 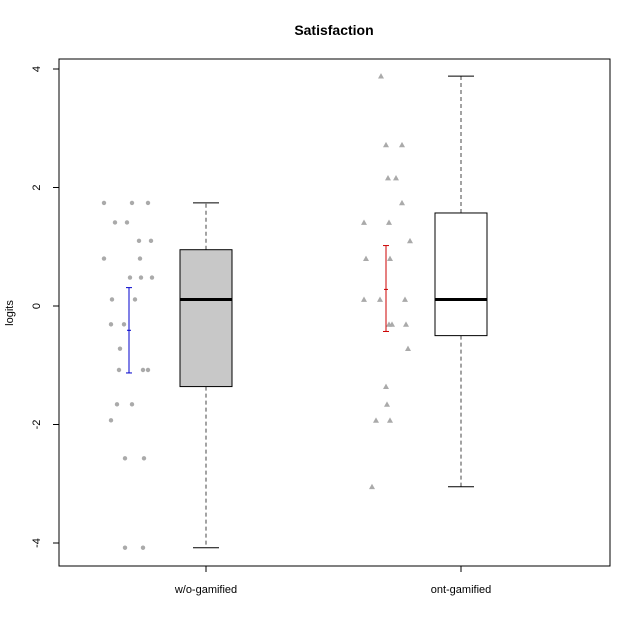 I want to click on y-tick-label: -4, so click(x=37, y=543).